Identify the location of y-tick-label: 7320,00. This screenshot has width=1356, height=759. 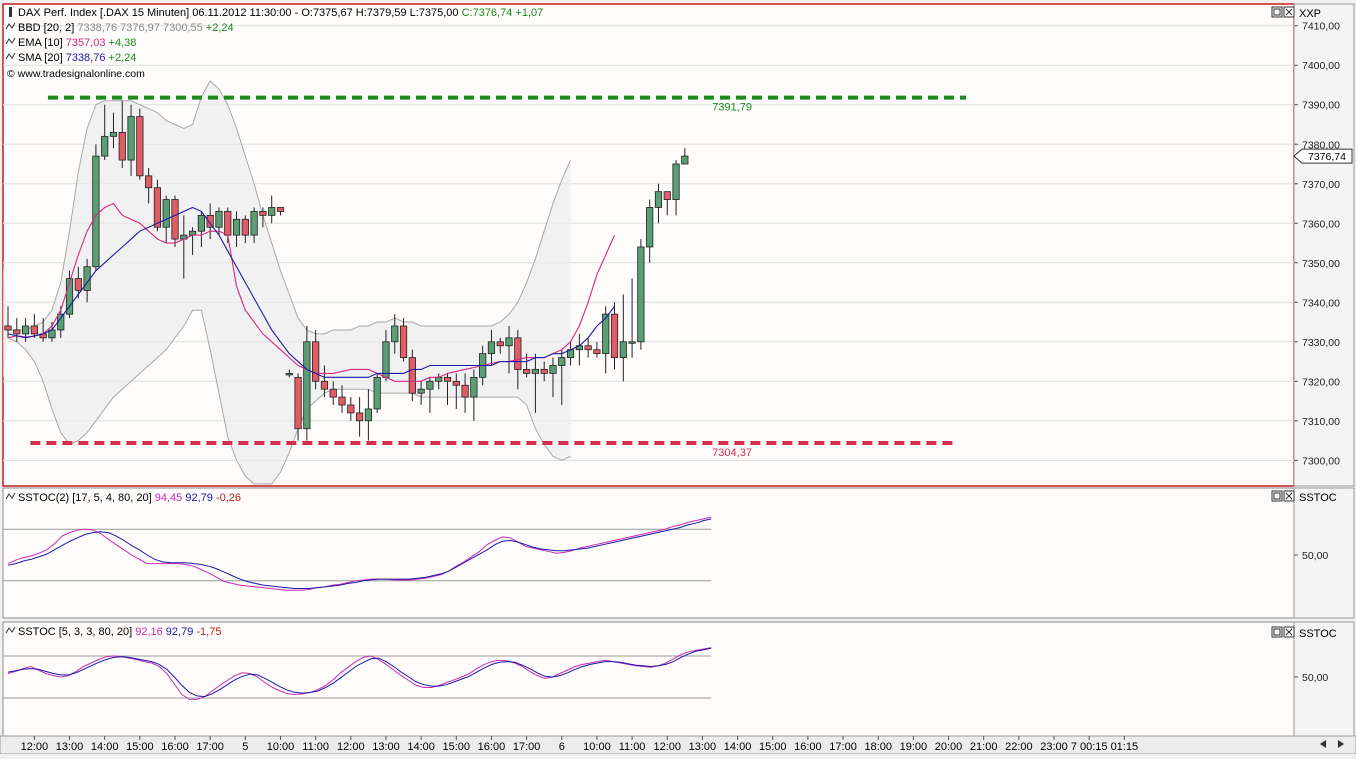
(1321, 382).